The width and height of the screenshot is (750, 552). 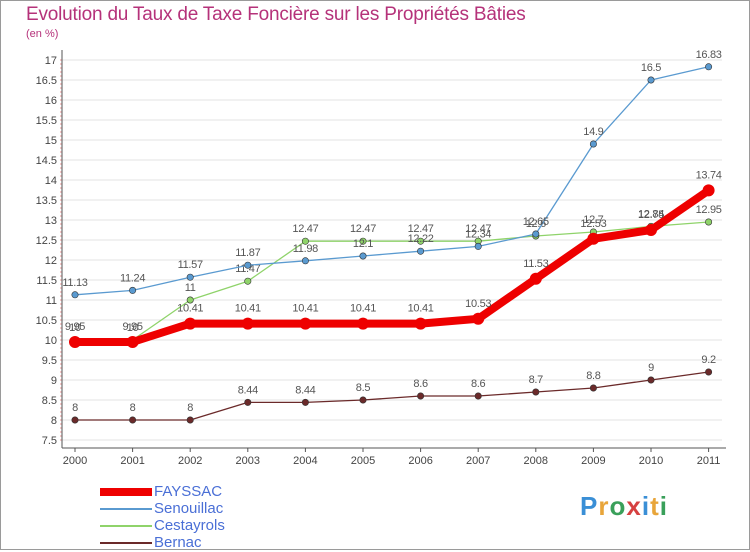 What do you see at coordinates (651, 461) in the screenshot?
I see `x-tick-label: 2010` at bounding box center [651, 461].